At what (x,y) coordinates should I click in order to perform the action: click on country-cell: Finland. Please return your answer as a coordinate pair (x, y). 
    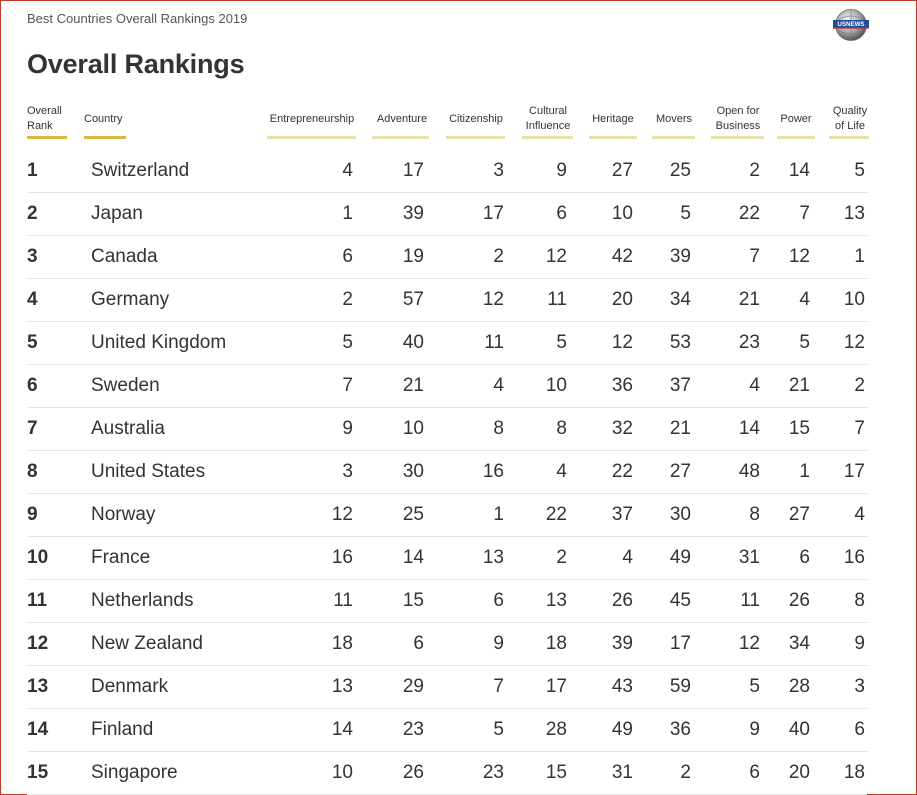
    Looking at the image, I should click on (122, 729).